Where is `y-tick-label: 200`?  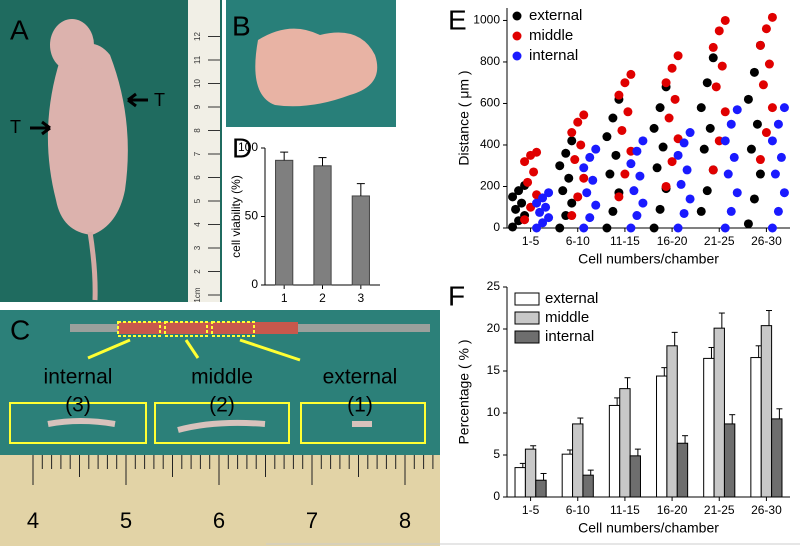 y-tick-label: 200 is located at coordinates (490, 186).